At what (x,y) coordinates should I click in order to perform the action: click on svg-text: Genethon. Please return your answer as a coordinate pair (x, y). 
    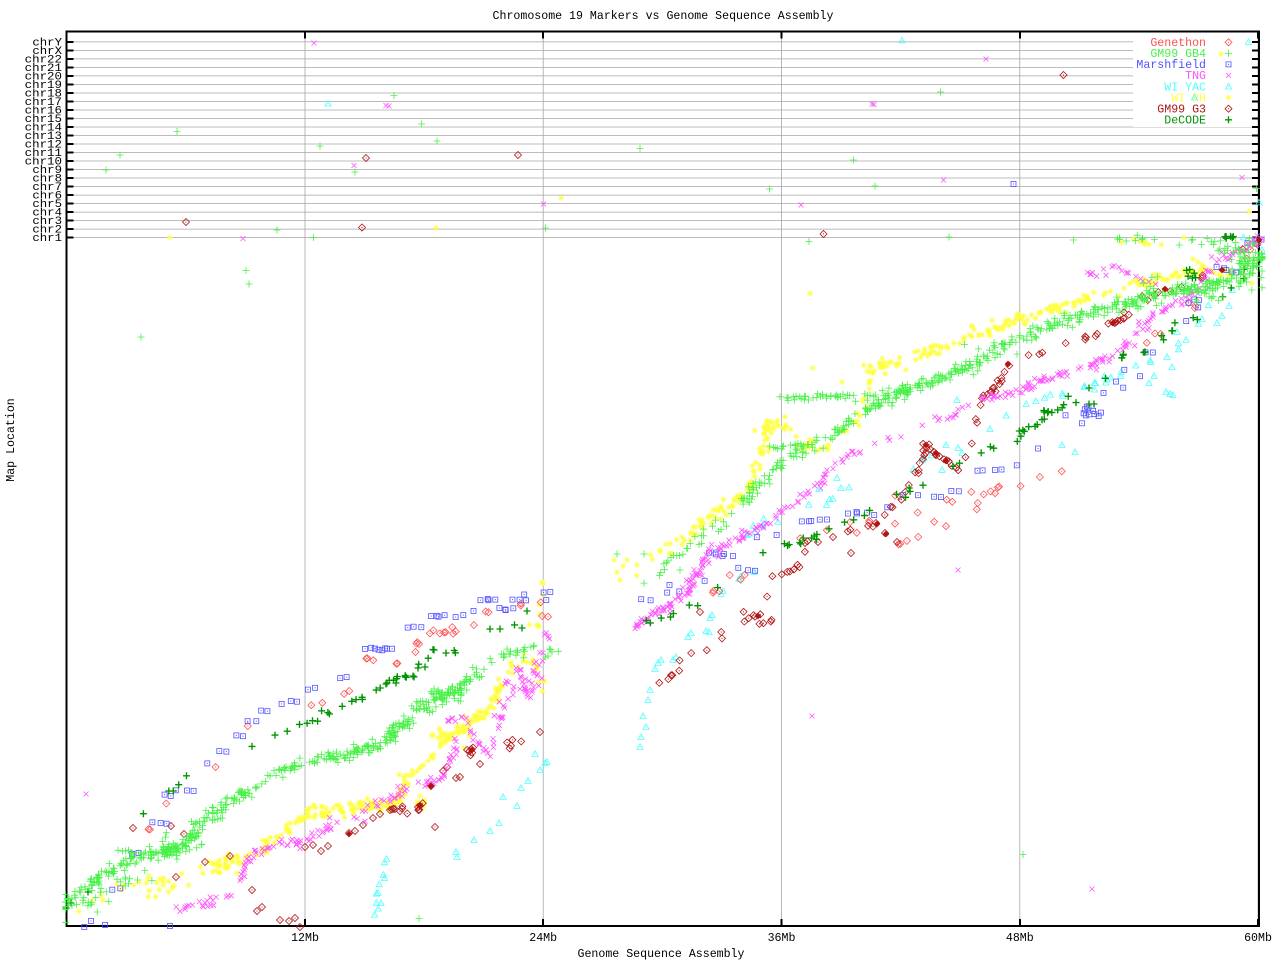
    Looking at the image, I should click on (1178, 43).